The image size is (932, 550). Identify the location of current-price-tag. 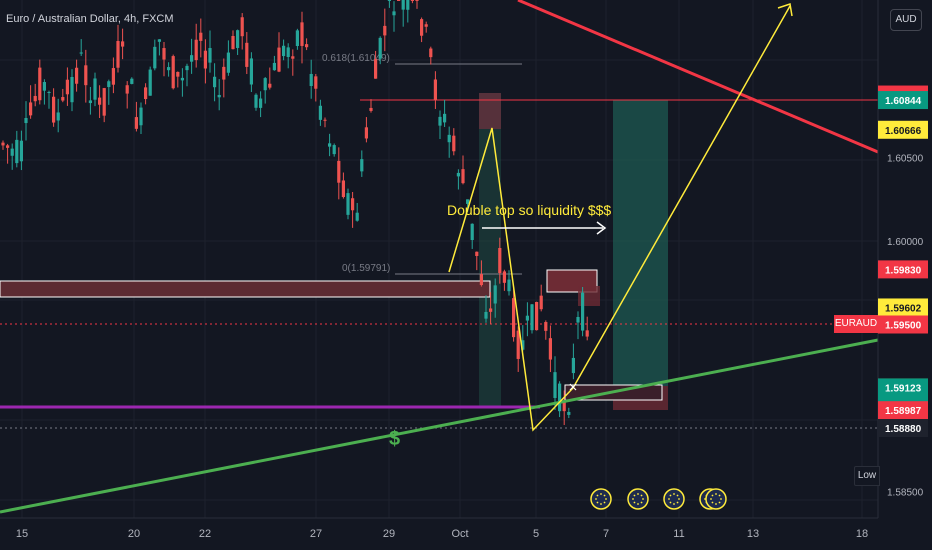
(903, 324).